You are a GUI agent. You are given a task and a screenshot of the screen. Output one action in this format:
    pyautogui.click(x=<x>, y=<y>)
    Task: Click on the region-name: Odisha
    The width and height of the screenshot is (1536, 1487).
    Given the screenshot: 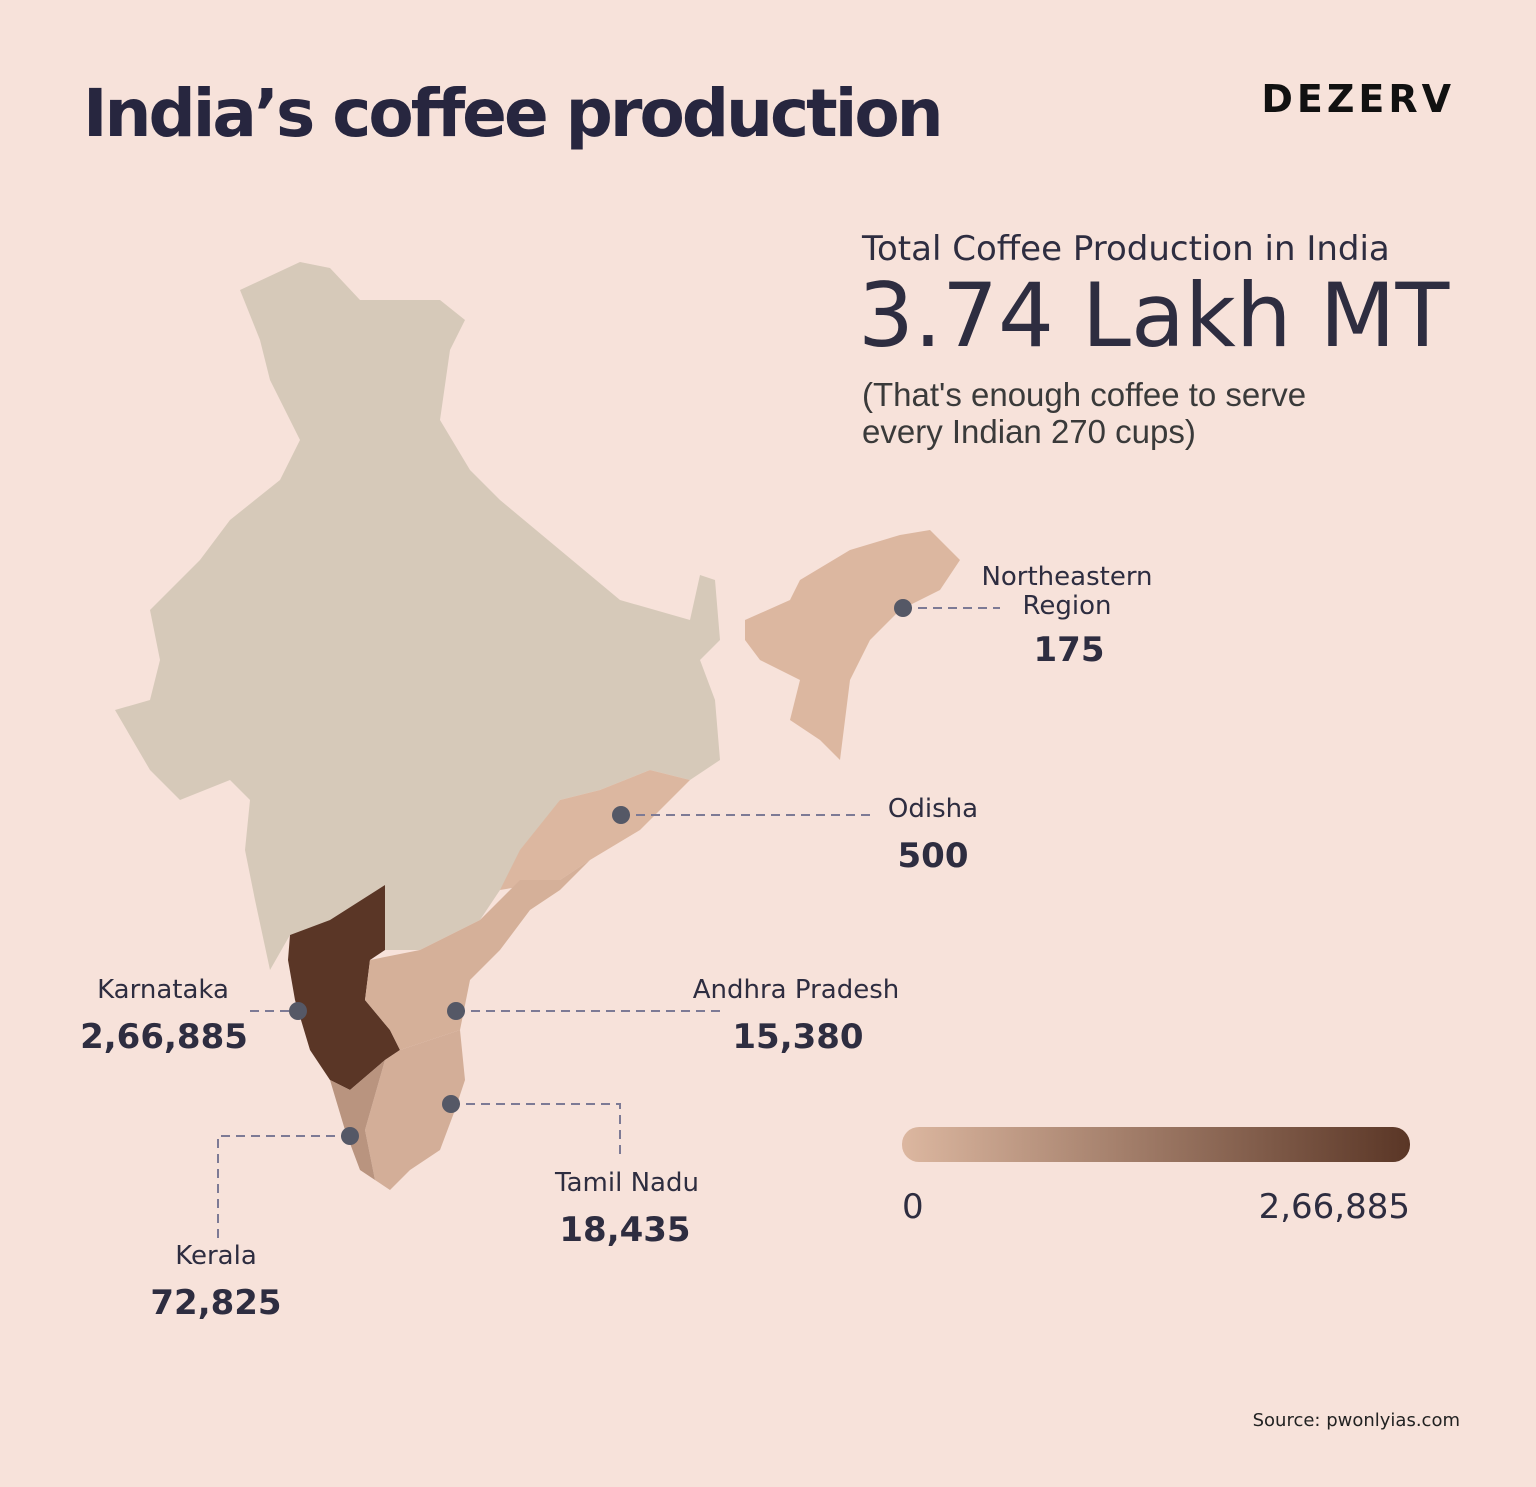 What is the action you would take?
    pyautogui.click(x=933, y=809)
    